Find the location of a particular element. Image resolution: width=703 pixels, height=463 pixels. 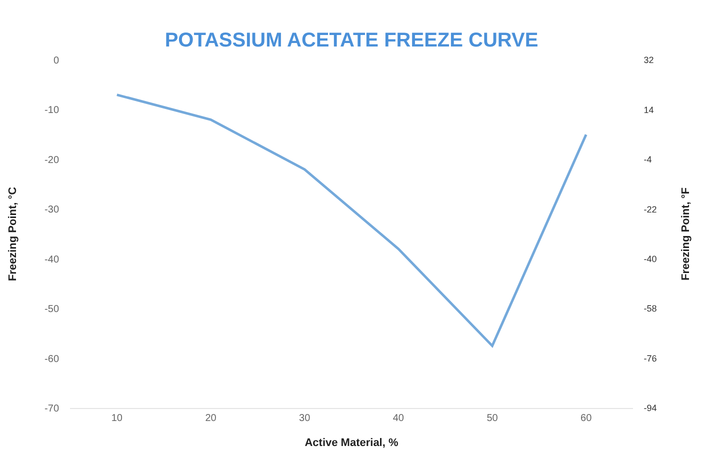

y2-tick-label: 32 is located at coordinates (649, 60).